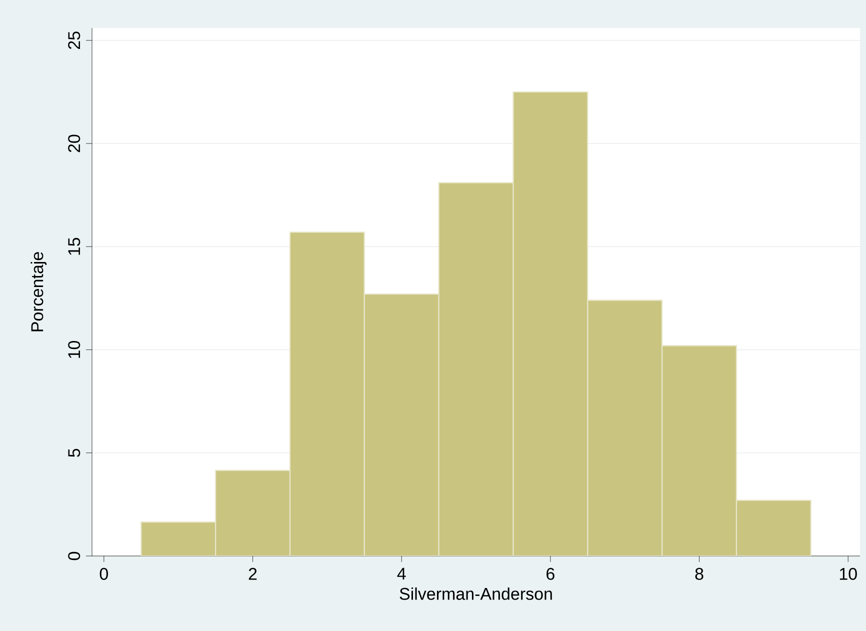 Image resolution: width=866 pixels, height=631 pixels. I want to click on x-tick-label: 6, so click(550, 574).